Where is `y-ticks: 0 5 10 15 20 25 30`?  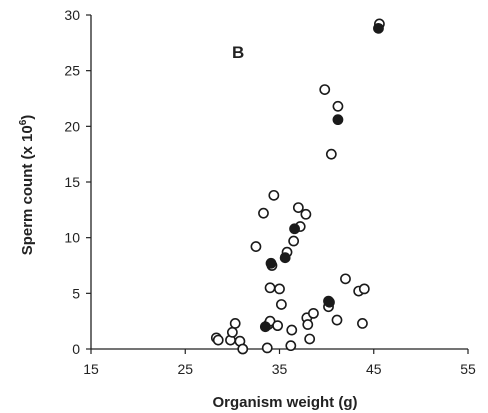
y-ticks: 0 5 10 15 20 25 30 is located at coordinates (77, 182).